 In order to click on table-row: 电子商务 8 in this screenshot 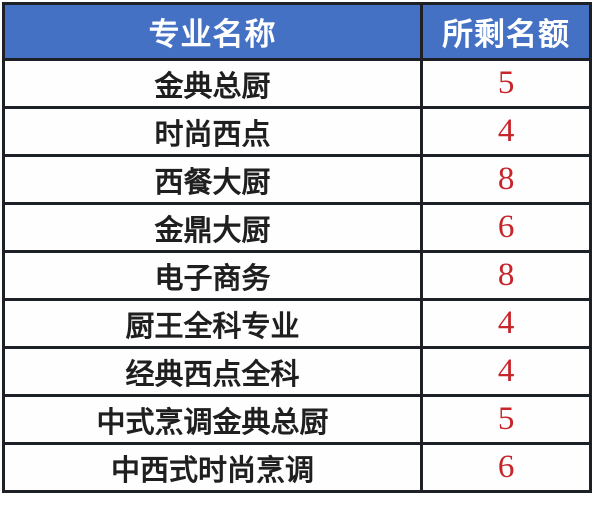, I will do `click(296, 275)`.